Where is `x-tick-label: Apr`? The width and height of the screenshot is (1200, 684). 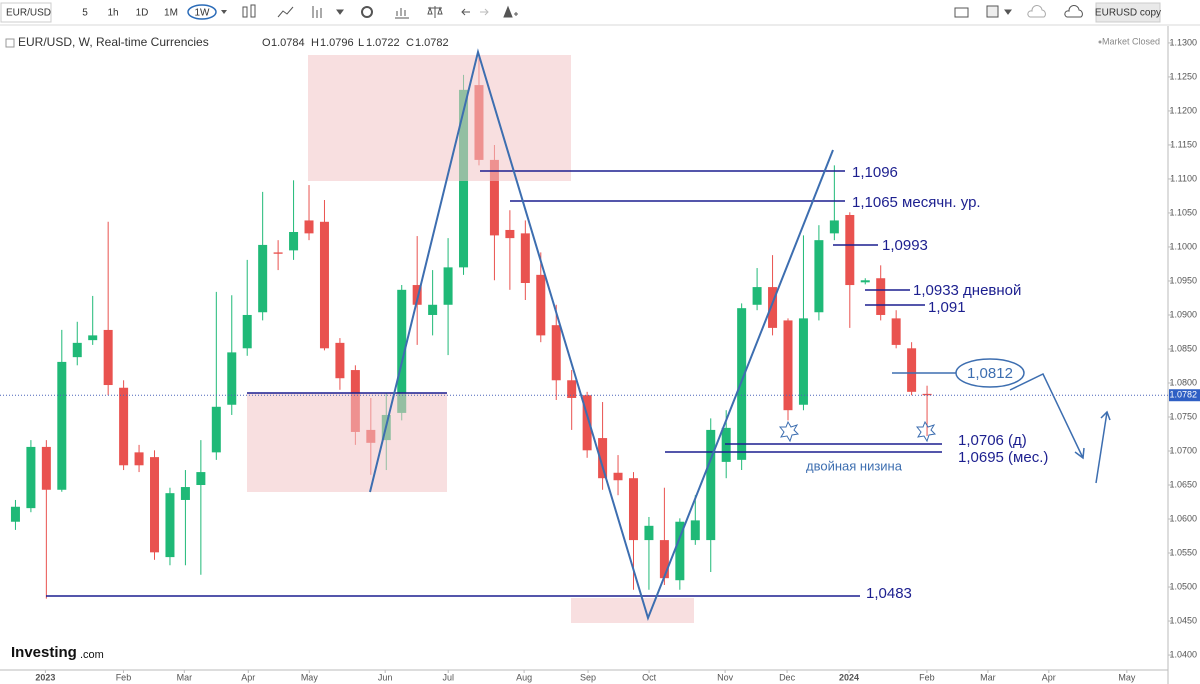 x-tick-label: Apr is located at coordinates (248, 677).